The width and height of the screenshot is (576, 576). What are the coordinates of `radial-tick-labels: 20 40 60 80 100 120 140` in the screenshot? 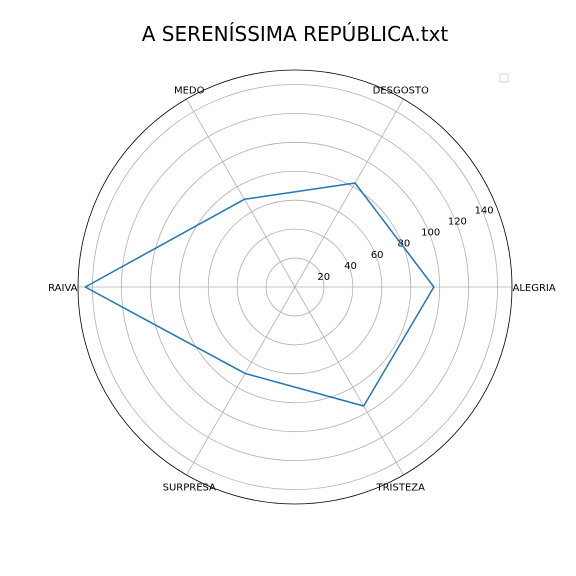 It's located at (405, 243).